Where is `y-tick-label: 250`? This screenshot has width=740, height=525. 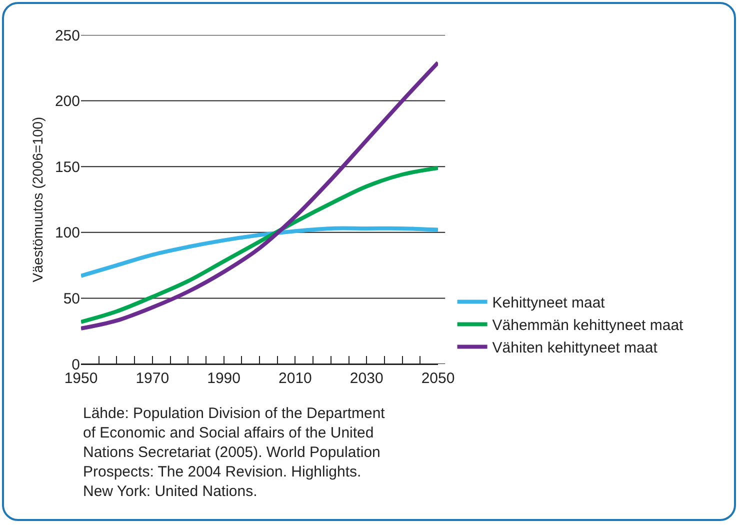
y-tick-label: 250 is located at coordinates (67, 35).